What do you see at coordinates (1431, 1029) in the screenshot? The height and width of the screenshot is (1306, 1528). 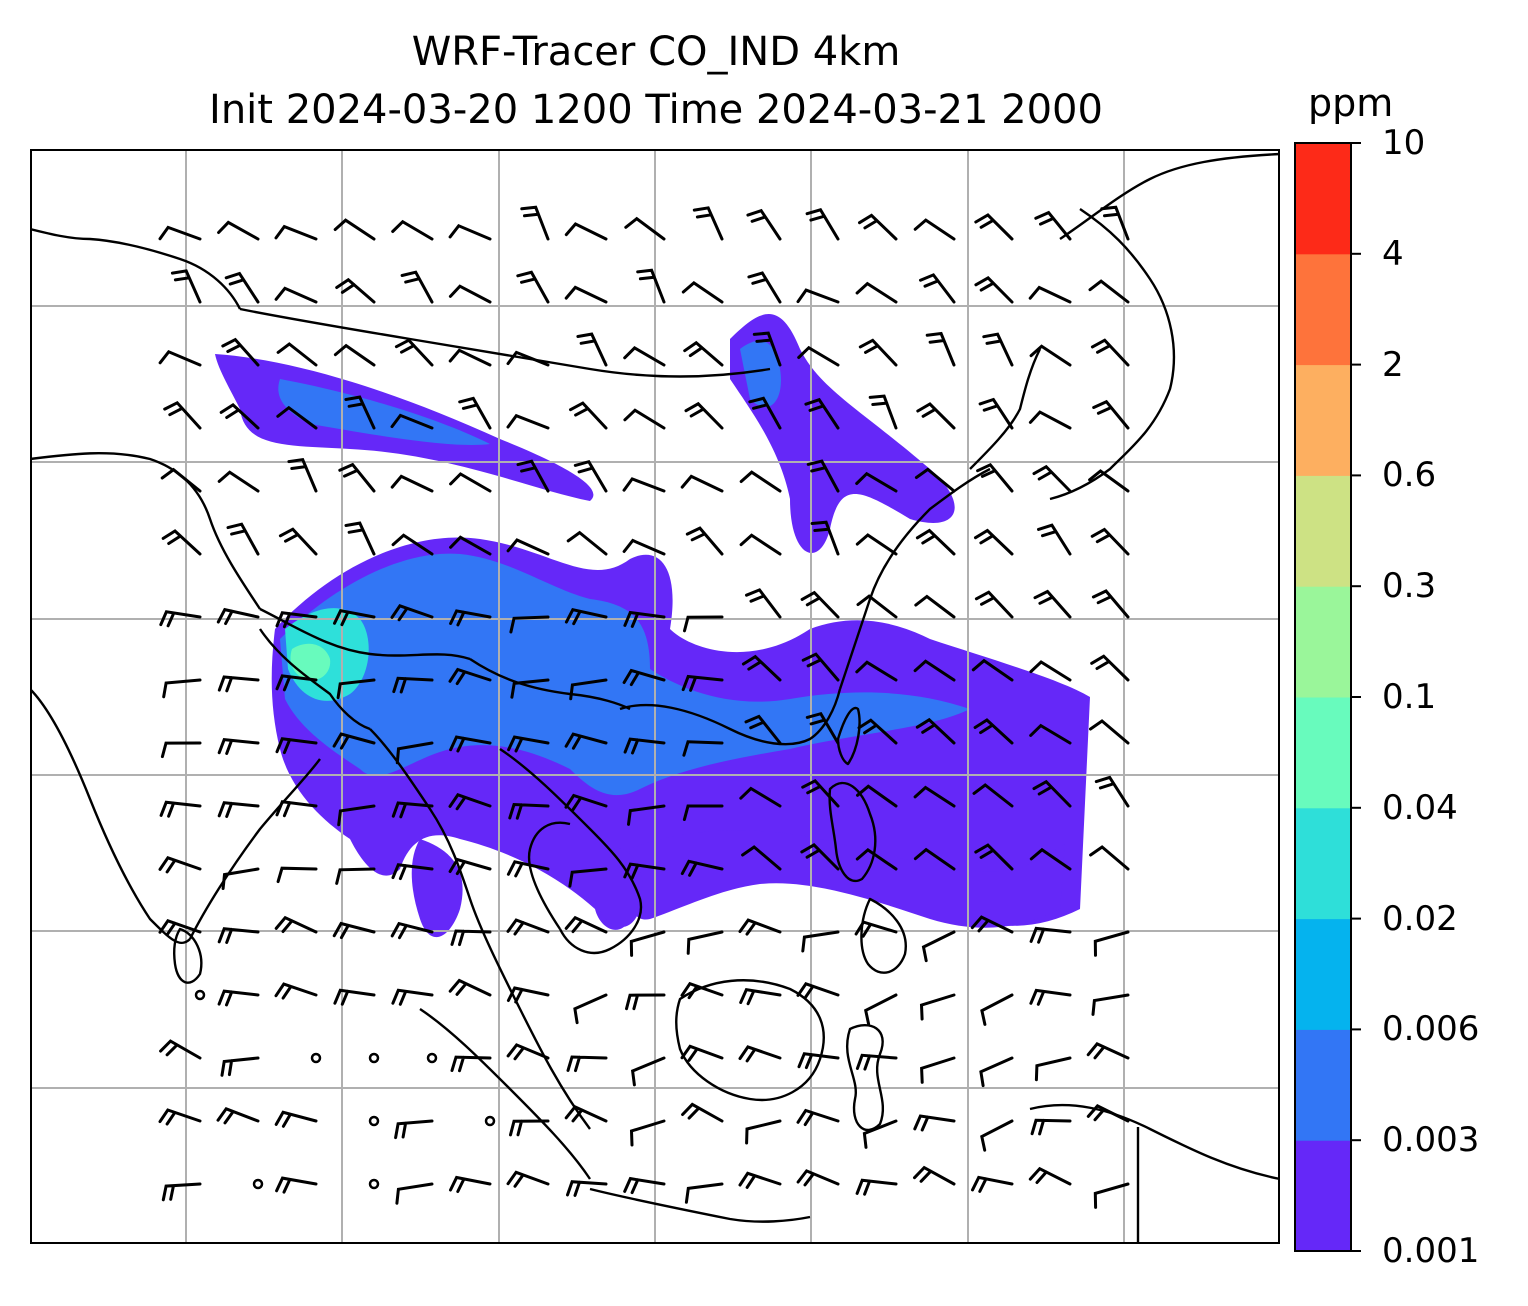 I see `colorbar-tick-label: 0.006` at bounding box center [1431, 1029].